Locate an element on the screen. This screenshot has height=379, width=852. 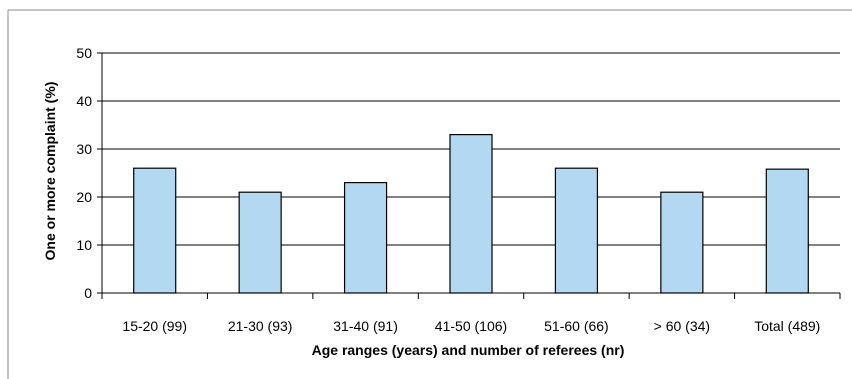
y-axis-title: One or more complaint (%) is located at coordinates (50, 171).